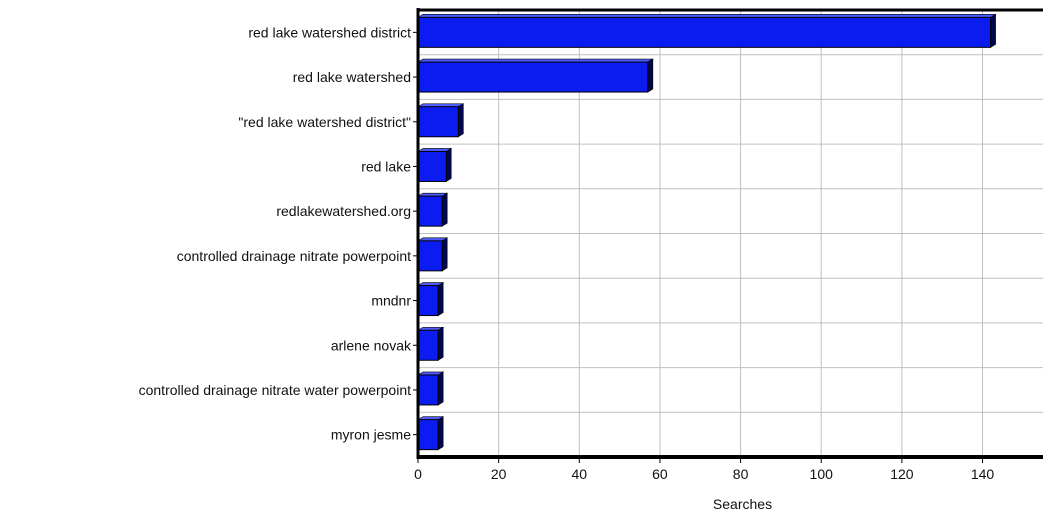 The image size is (1043, 518). What do you see at coordinates (371, 435) in the screenshot?
I see `category-label: myron jesme` at bounding box center [371, 435].